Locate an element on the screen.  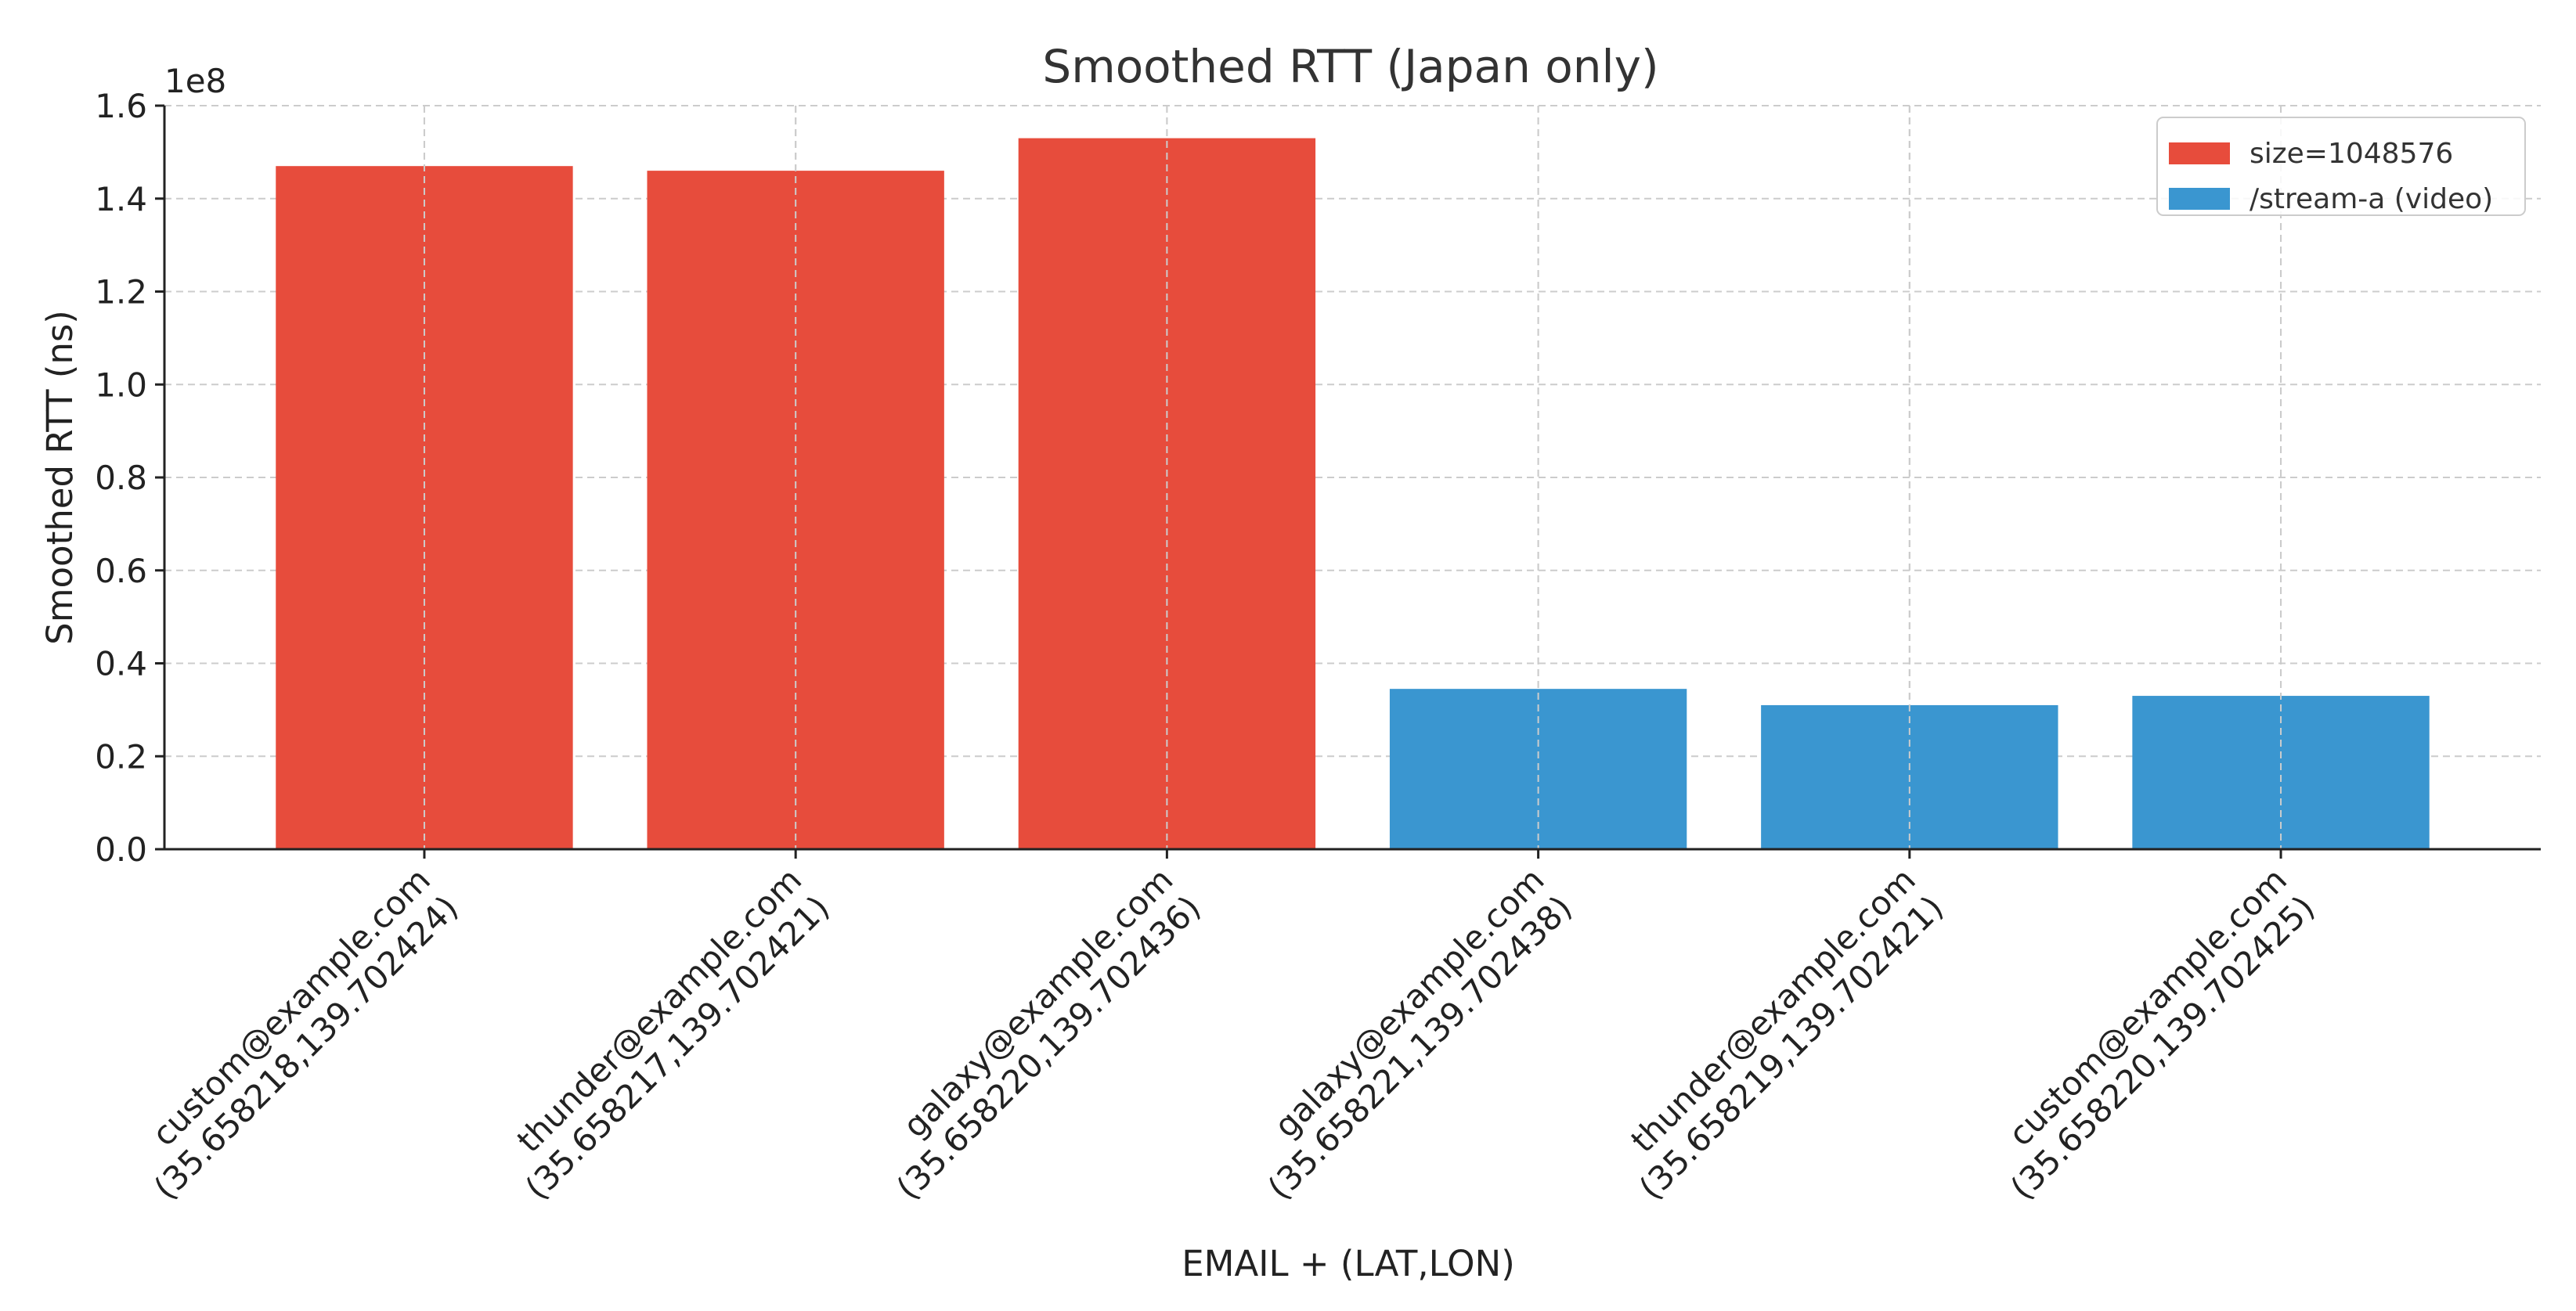
chart-title: Smoothed RTT (Japan only) is located at coordinates (1350, 66).